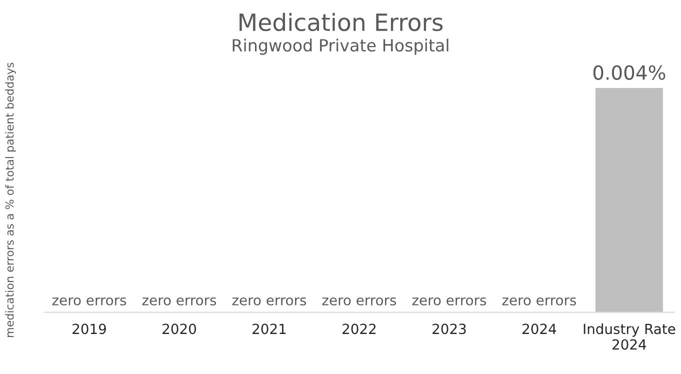  What do you see at coordinates (10, 199) in the screenshot?
I see `y-axis-title: medication errors as a % of total patient beddays` at bounding box center [10, 199].